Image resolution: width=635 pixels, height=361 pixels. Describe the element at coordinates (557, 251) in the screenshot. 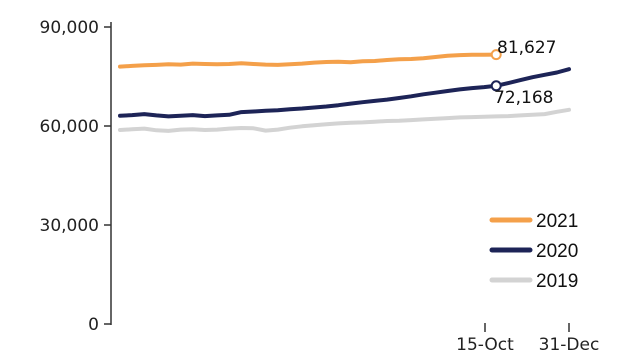

I see `legend-label-2020: 2020` at that location.